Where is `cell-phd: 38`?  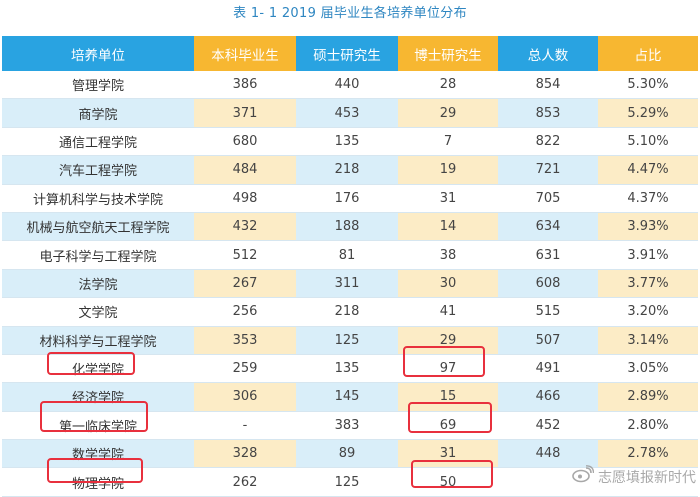 cell-phd: 38 is located at coordinates (448, 255).